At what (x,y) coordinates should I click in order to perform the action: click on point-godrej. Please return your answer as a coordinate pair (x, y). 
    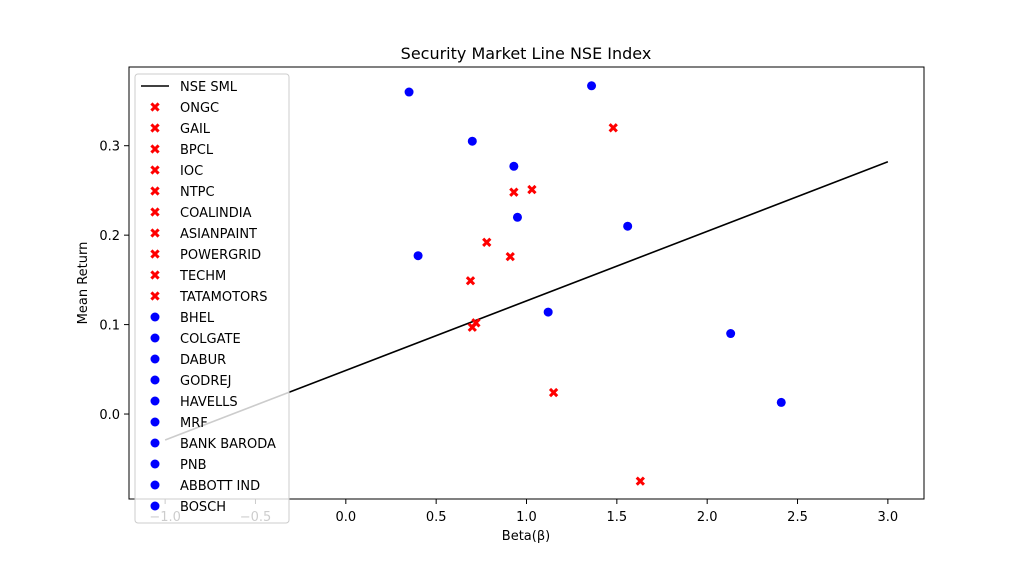
    Looking at the image, I should click on (514, 166).